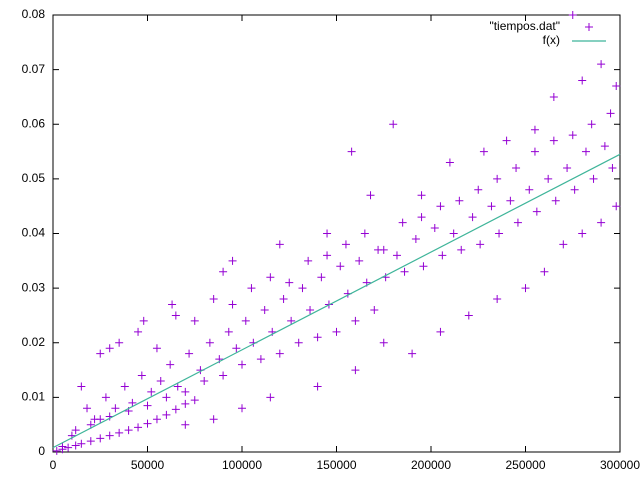  I want to click on y-tick-label: 0.04, so click(34, 233).